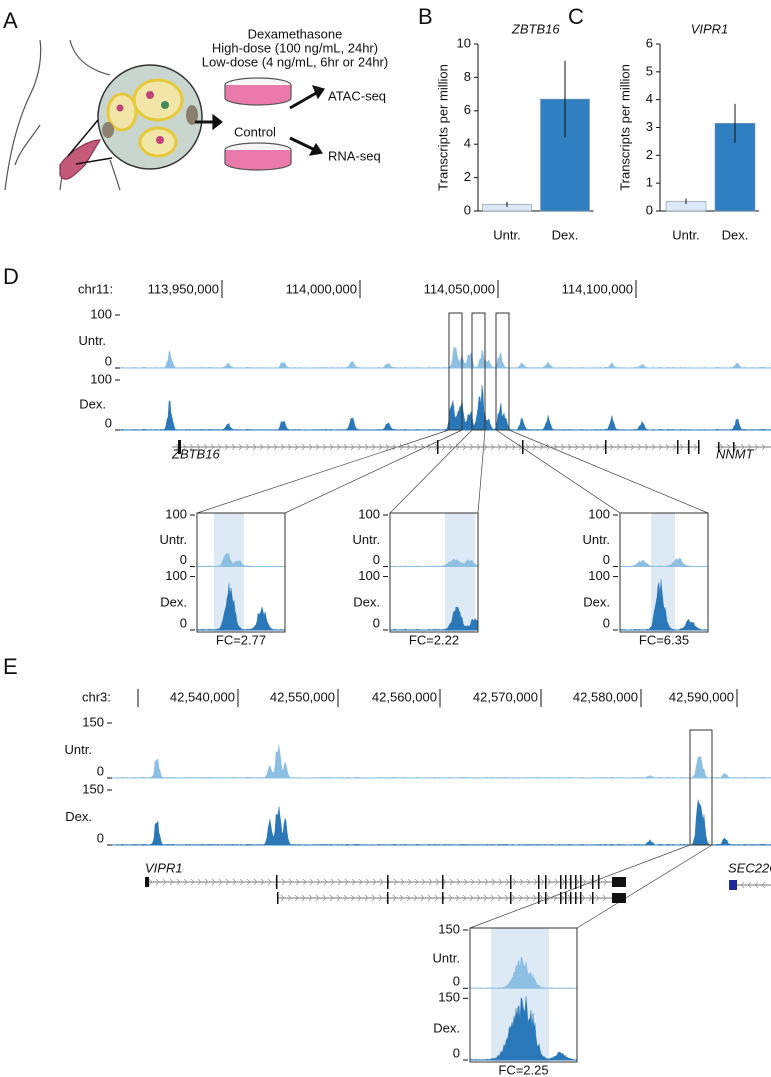 This screenshot has width=771, height=1077. Describe the element at coordinates (295, 33) in the screenshot. I see `treatment-label: Dexamethasone` at that location.